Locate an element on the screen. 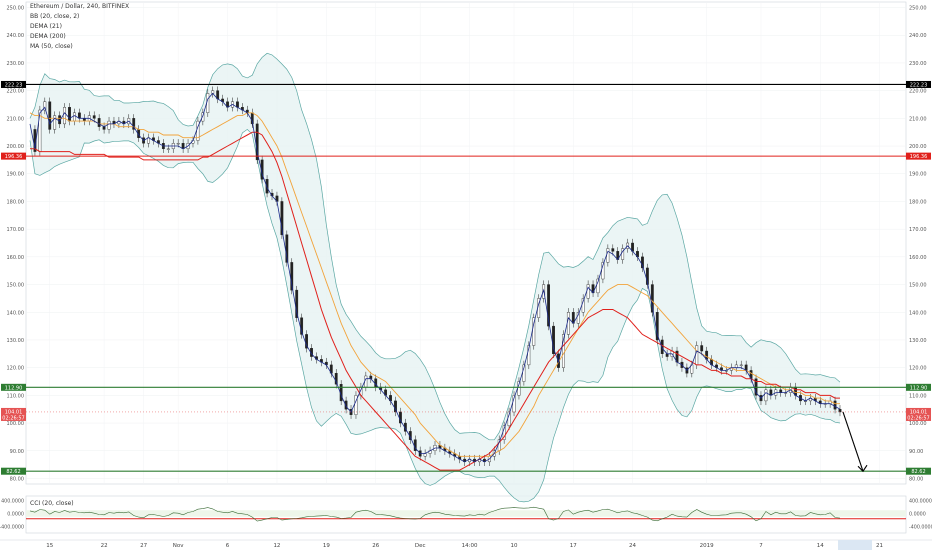  current-price-tag-left-bg is located at coordinates (13, 414).